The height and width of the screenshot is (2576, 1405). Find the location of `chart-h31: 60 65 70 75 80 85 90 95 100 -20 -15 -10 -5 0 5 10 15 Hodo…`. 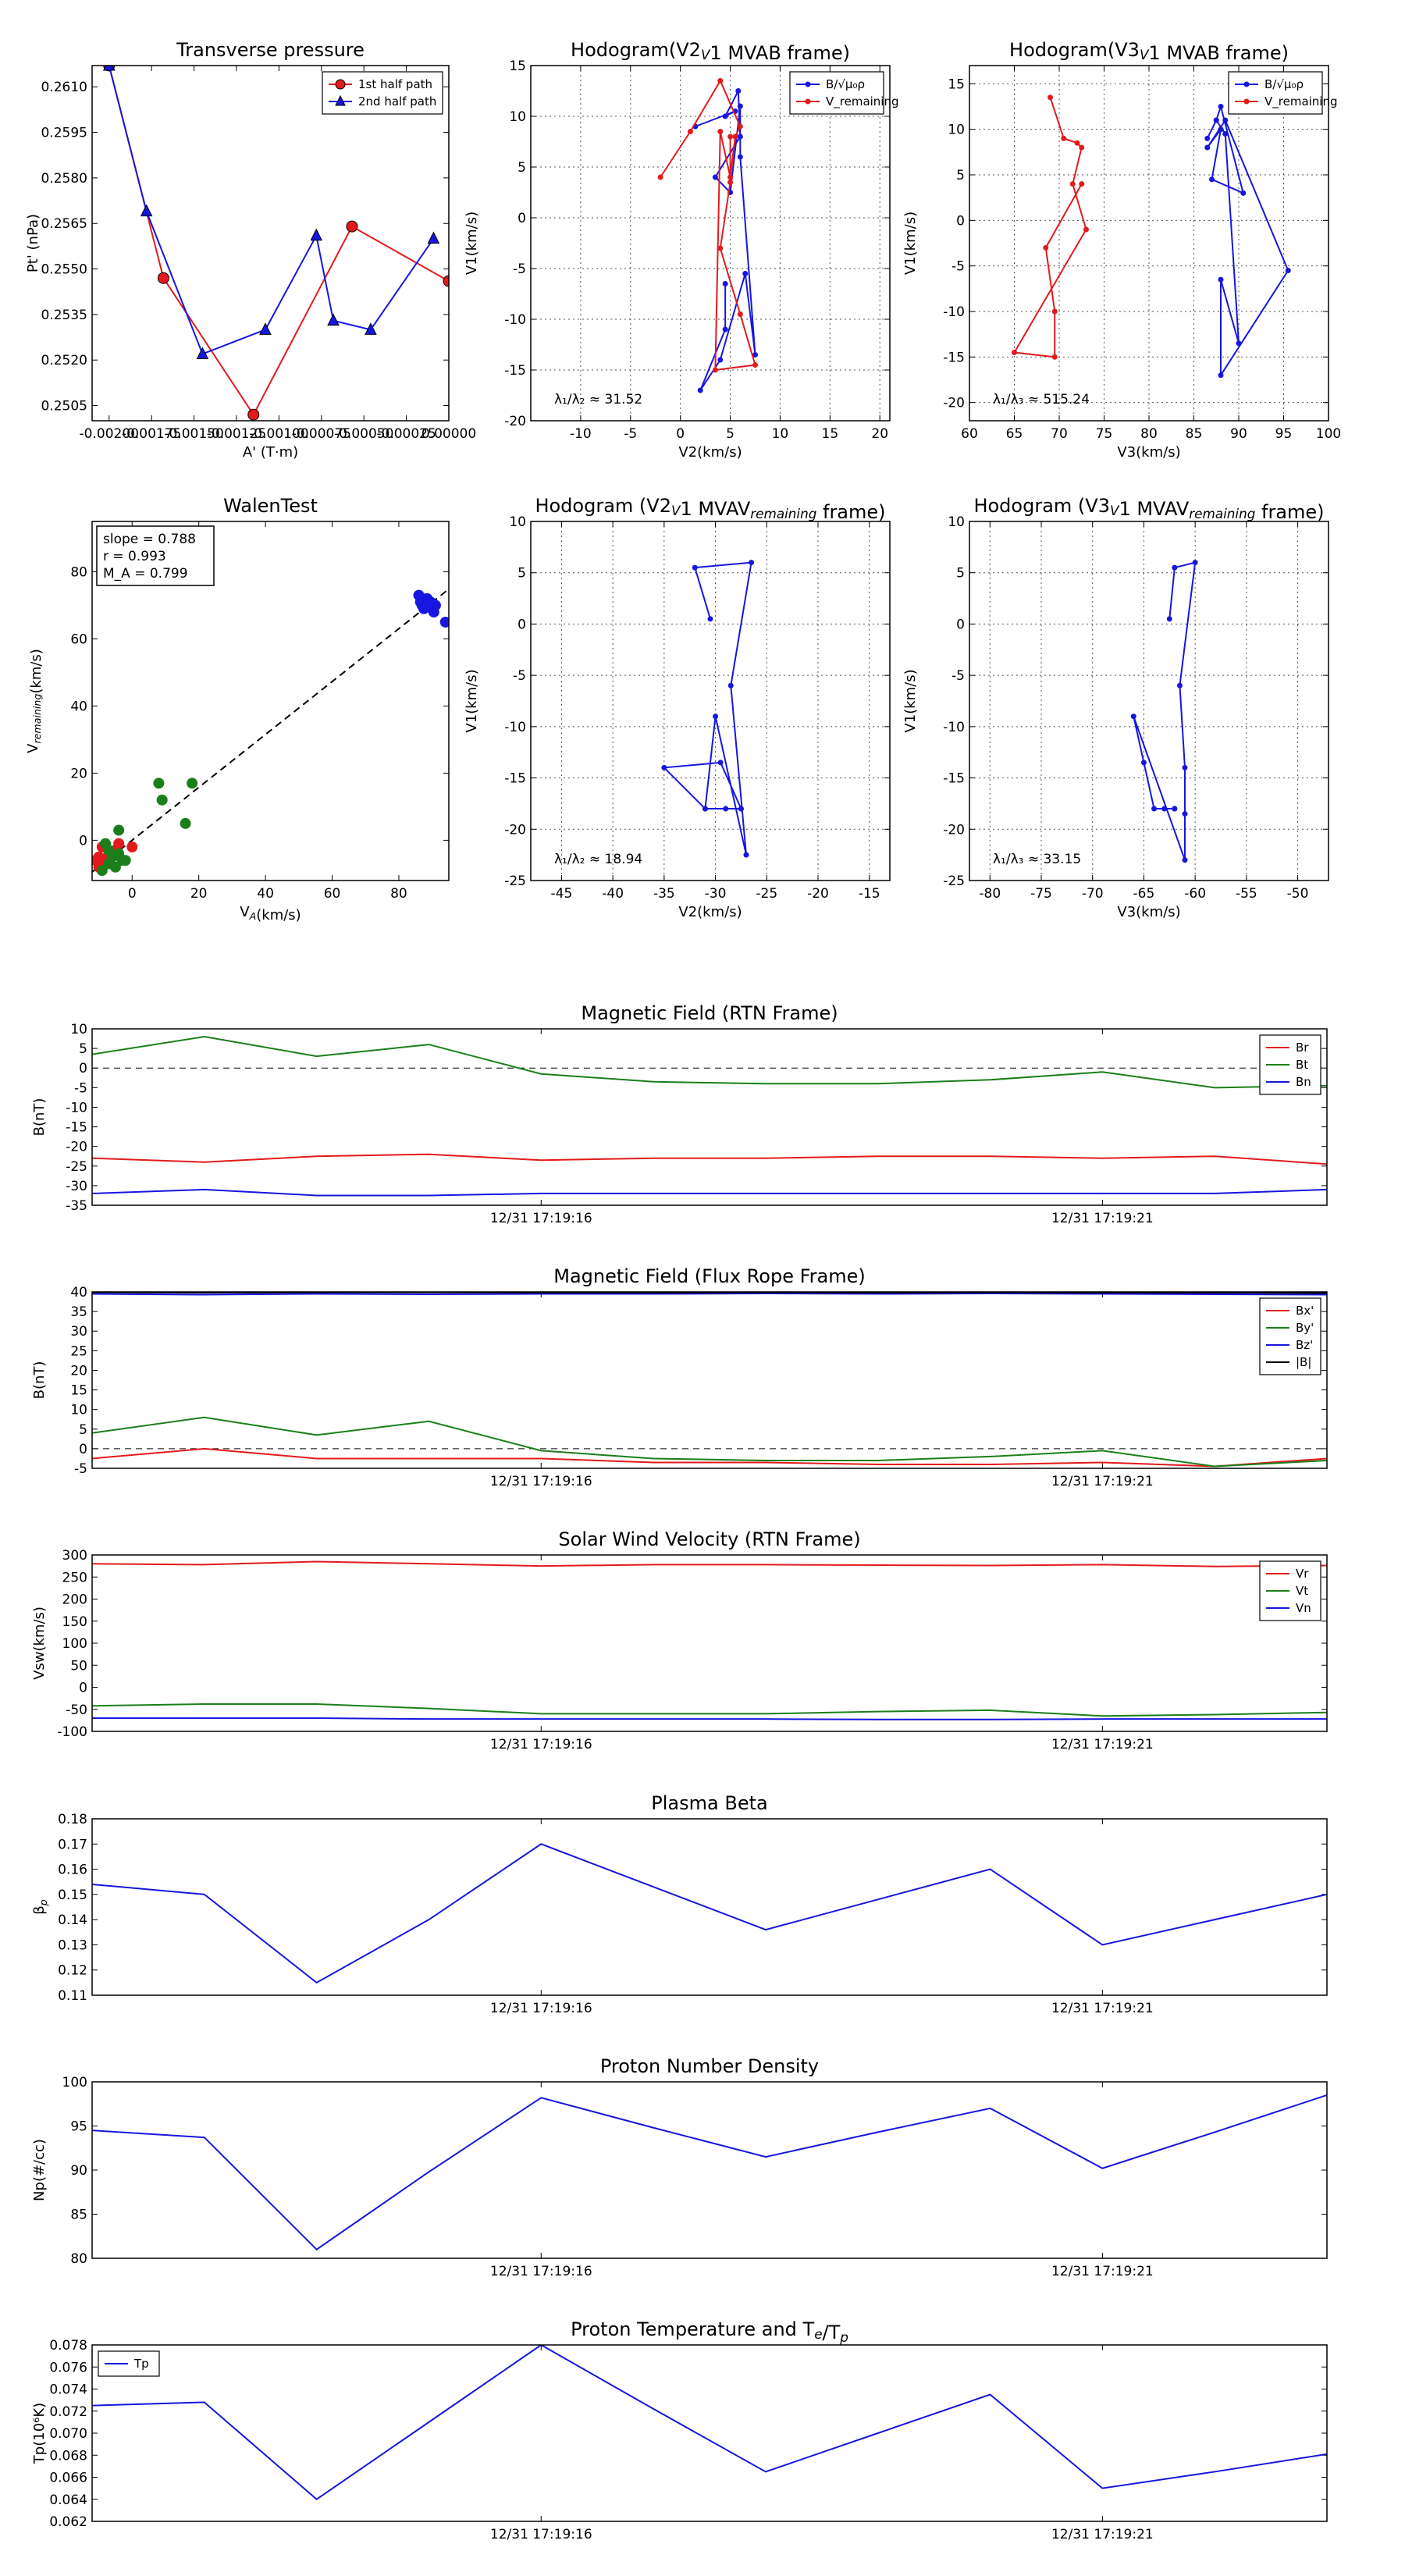

chart-h31: 60 65 70 75 80 85 90 95 100 -20 -15 -10 -5 0 5 10 15 Hodo… is located at coordinates (1121, 250).